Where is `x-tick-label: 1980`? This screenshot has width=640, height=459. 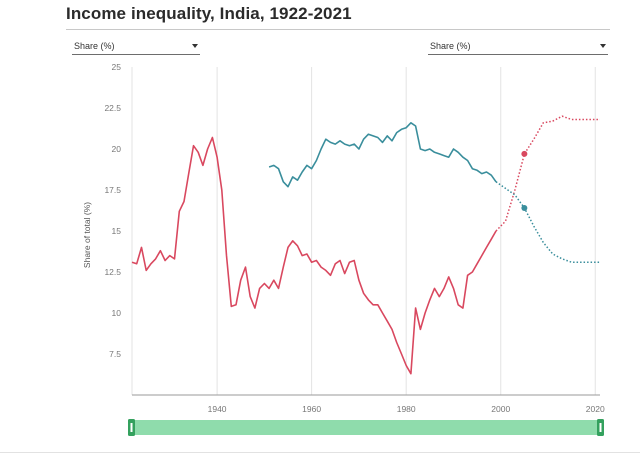
x-tick-label: 1980 is located at coordinates (406, 409).